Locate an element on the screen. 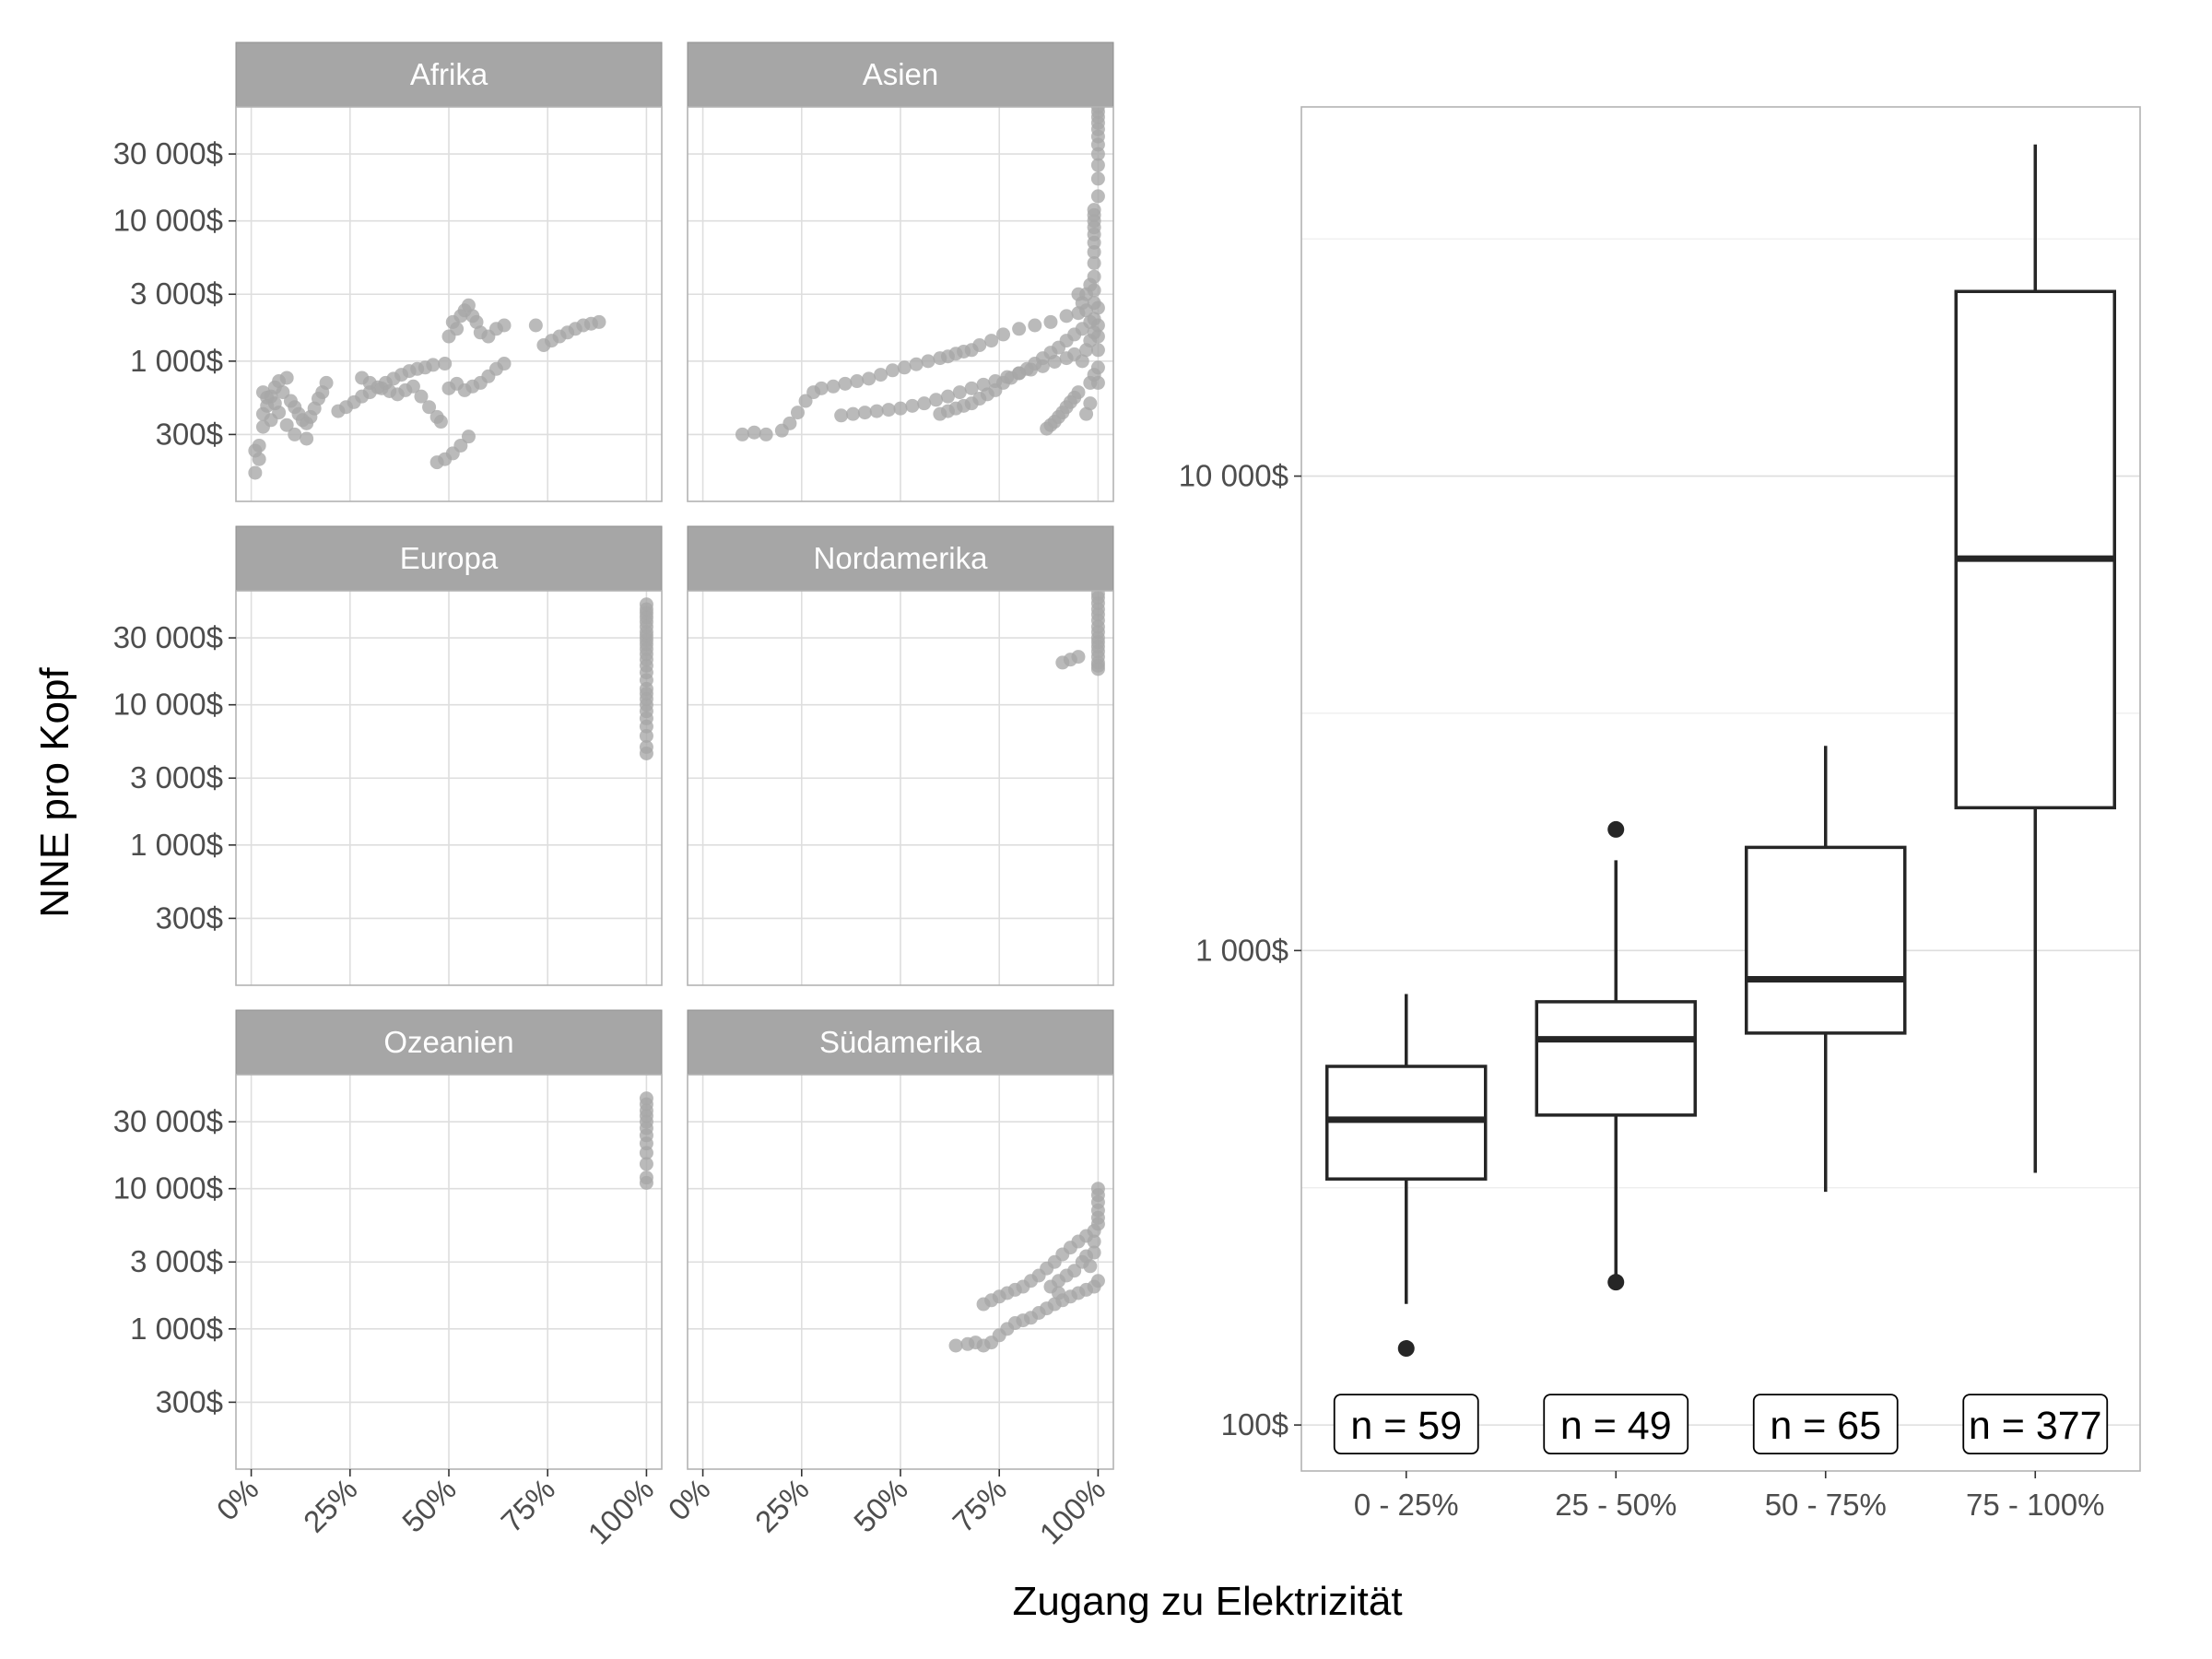  x-tick-label: 75 - 100% is located at coordinates (2035, 1505).